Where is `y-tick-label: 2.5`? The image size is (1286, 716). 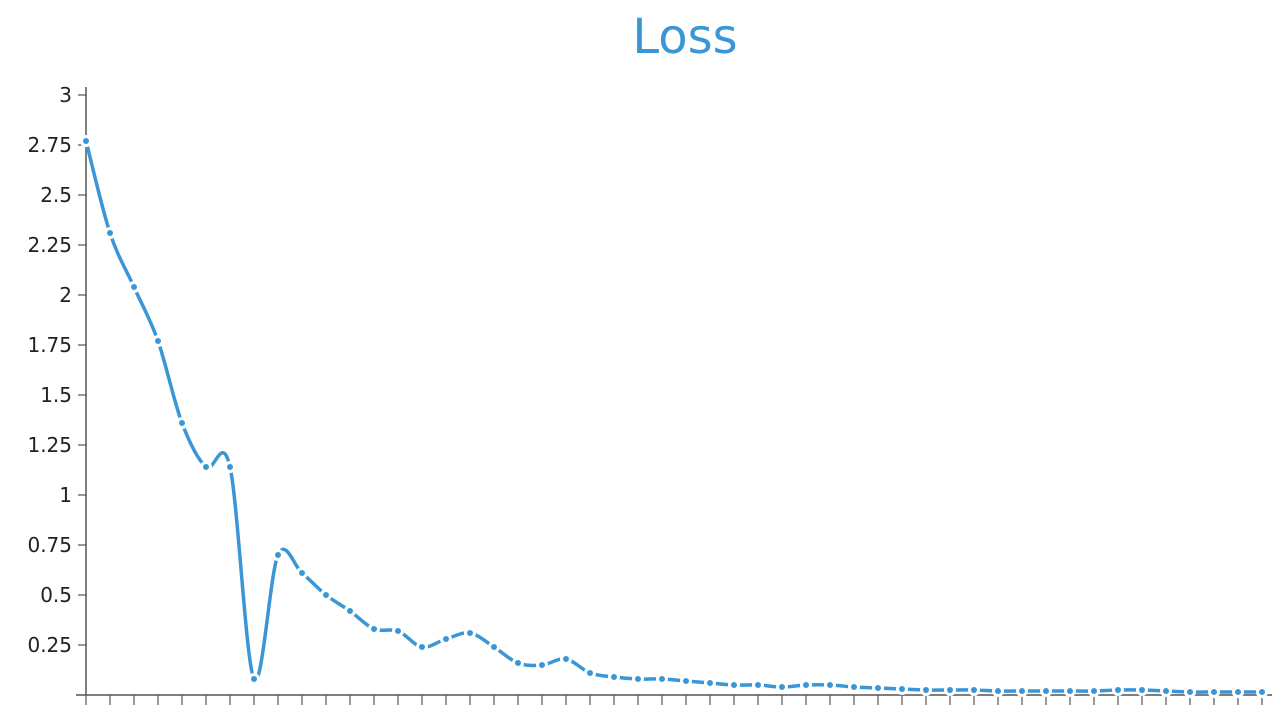 y-tick-label: 2.5 is located at coordinates (56, 195).